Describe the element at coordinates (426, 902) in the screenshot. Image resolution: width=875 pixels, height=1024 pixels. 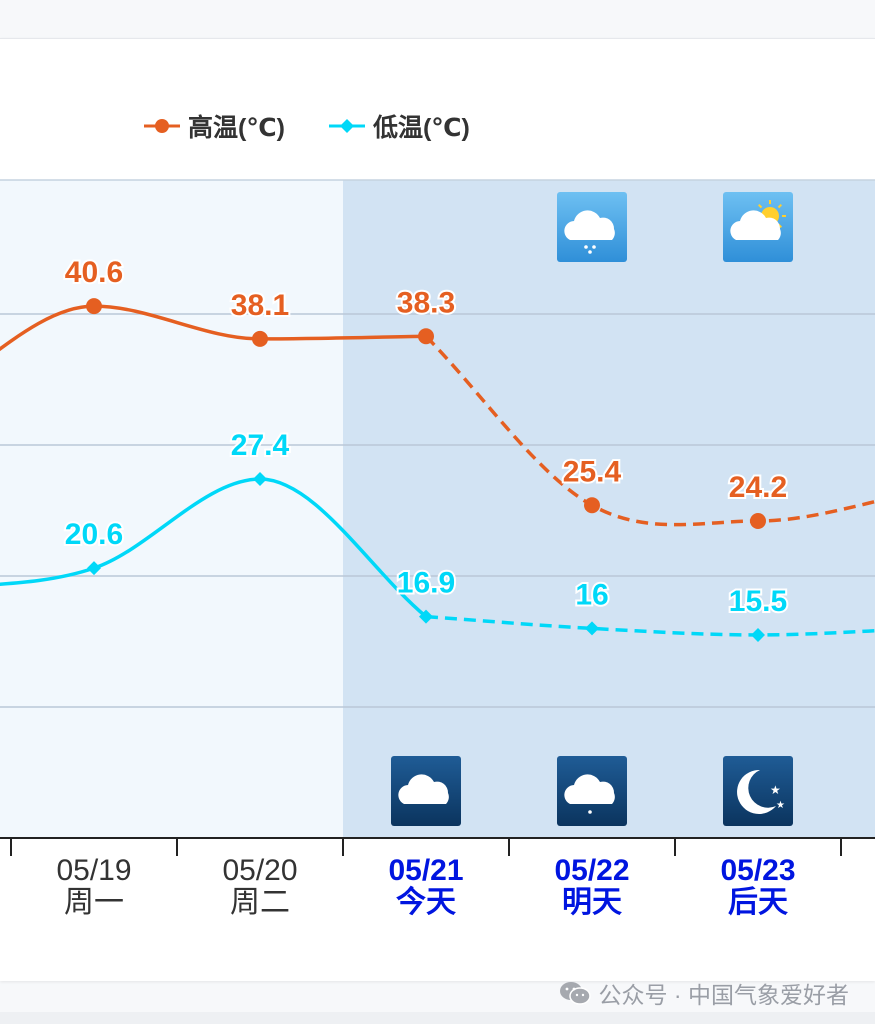
I see `x-tick-label-weekday-2: 今天` at that location.